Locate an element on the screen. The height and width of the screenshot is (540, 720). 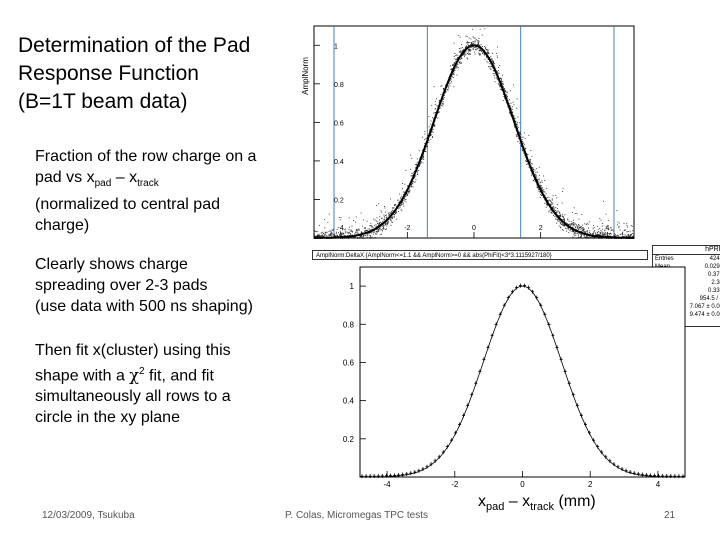
y-tick-label: 0.2 is located at coordinates (339, 200).